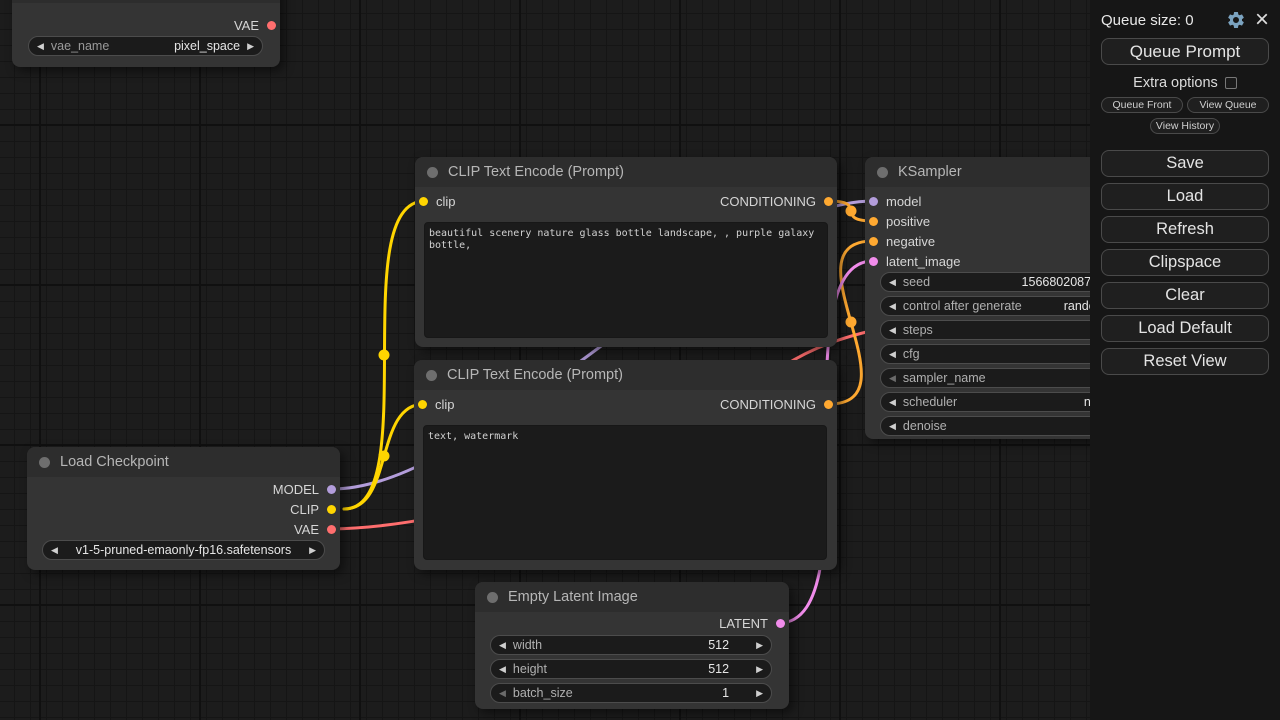  What do you see at coordinates (1142, 105) in the screenshot?
I see `queue-front-button: Queue Front` at bounding box center [1142, 105].